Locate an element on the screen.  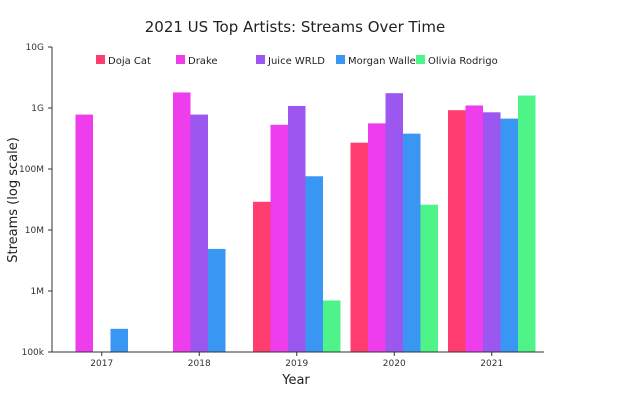
x-tick-label: 2021 is located at coordinates (491, 364).